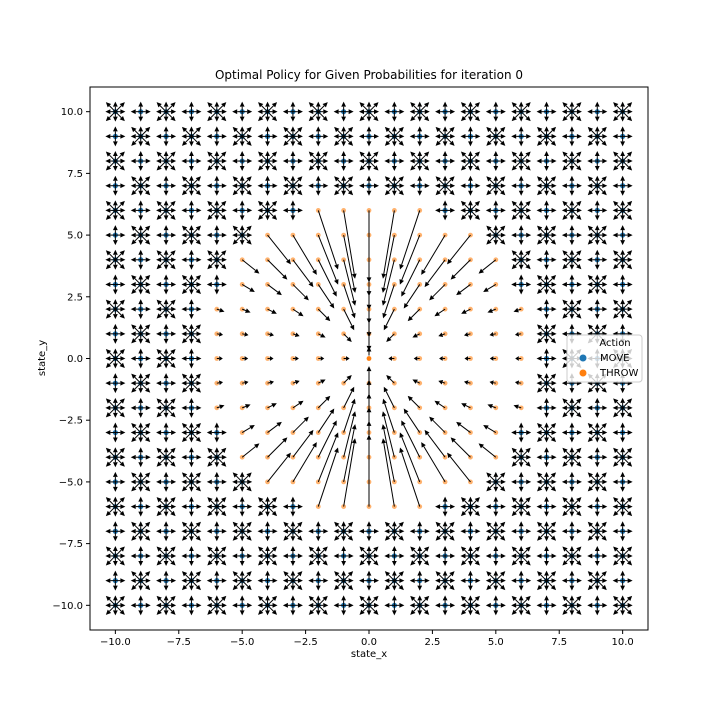  Describe the element at coordinates (559, 642) in the screenshot. I see `x-tick-label: 7.5` at that location.